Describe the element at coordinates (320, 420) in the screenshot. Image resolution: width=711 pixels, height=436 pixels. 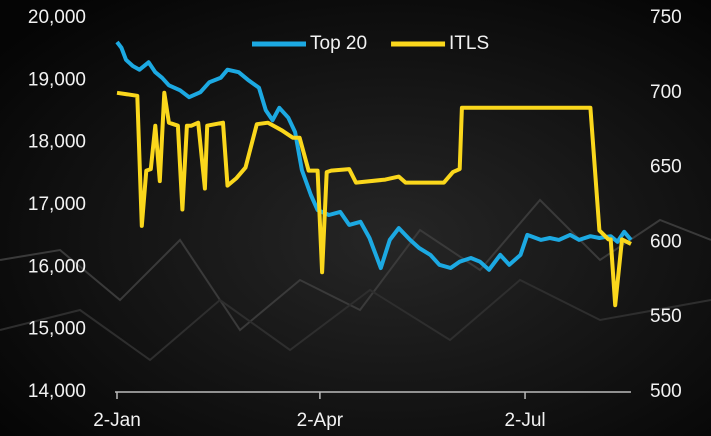
I see `x-tick-label: 2-Apr` at that location.